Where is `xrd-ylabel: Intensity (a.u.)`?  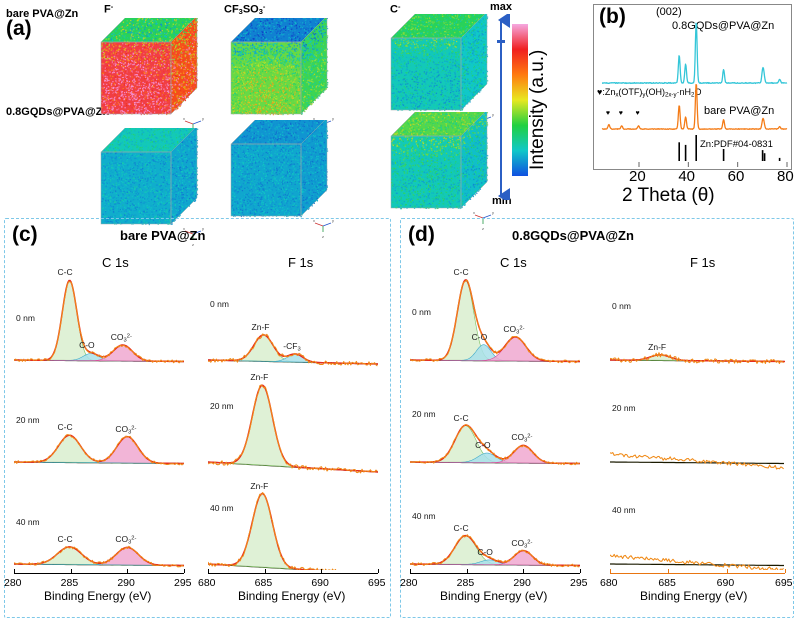 xrd-ylabel: Intensity (a.u.) is located at coordinates (537, 109).